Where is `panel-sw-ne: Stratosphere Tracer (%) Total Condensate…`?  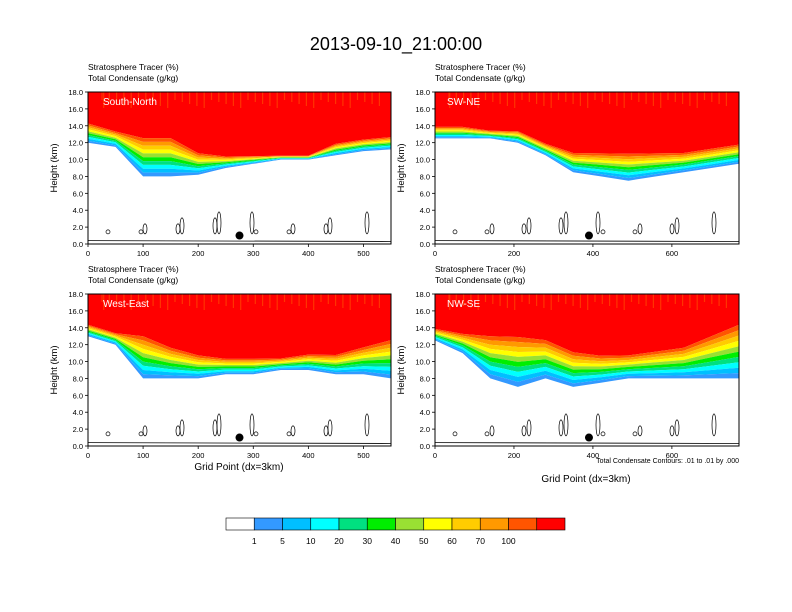
panel-sw-ne: Stratosphere Tracer (%) Total Condensate… is located at coordinates (568, 160).